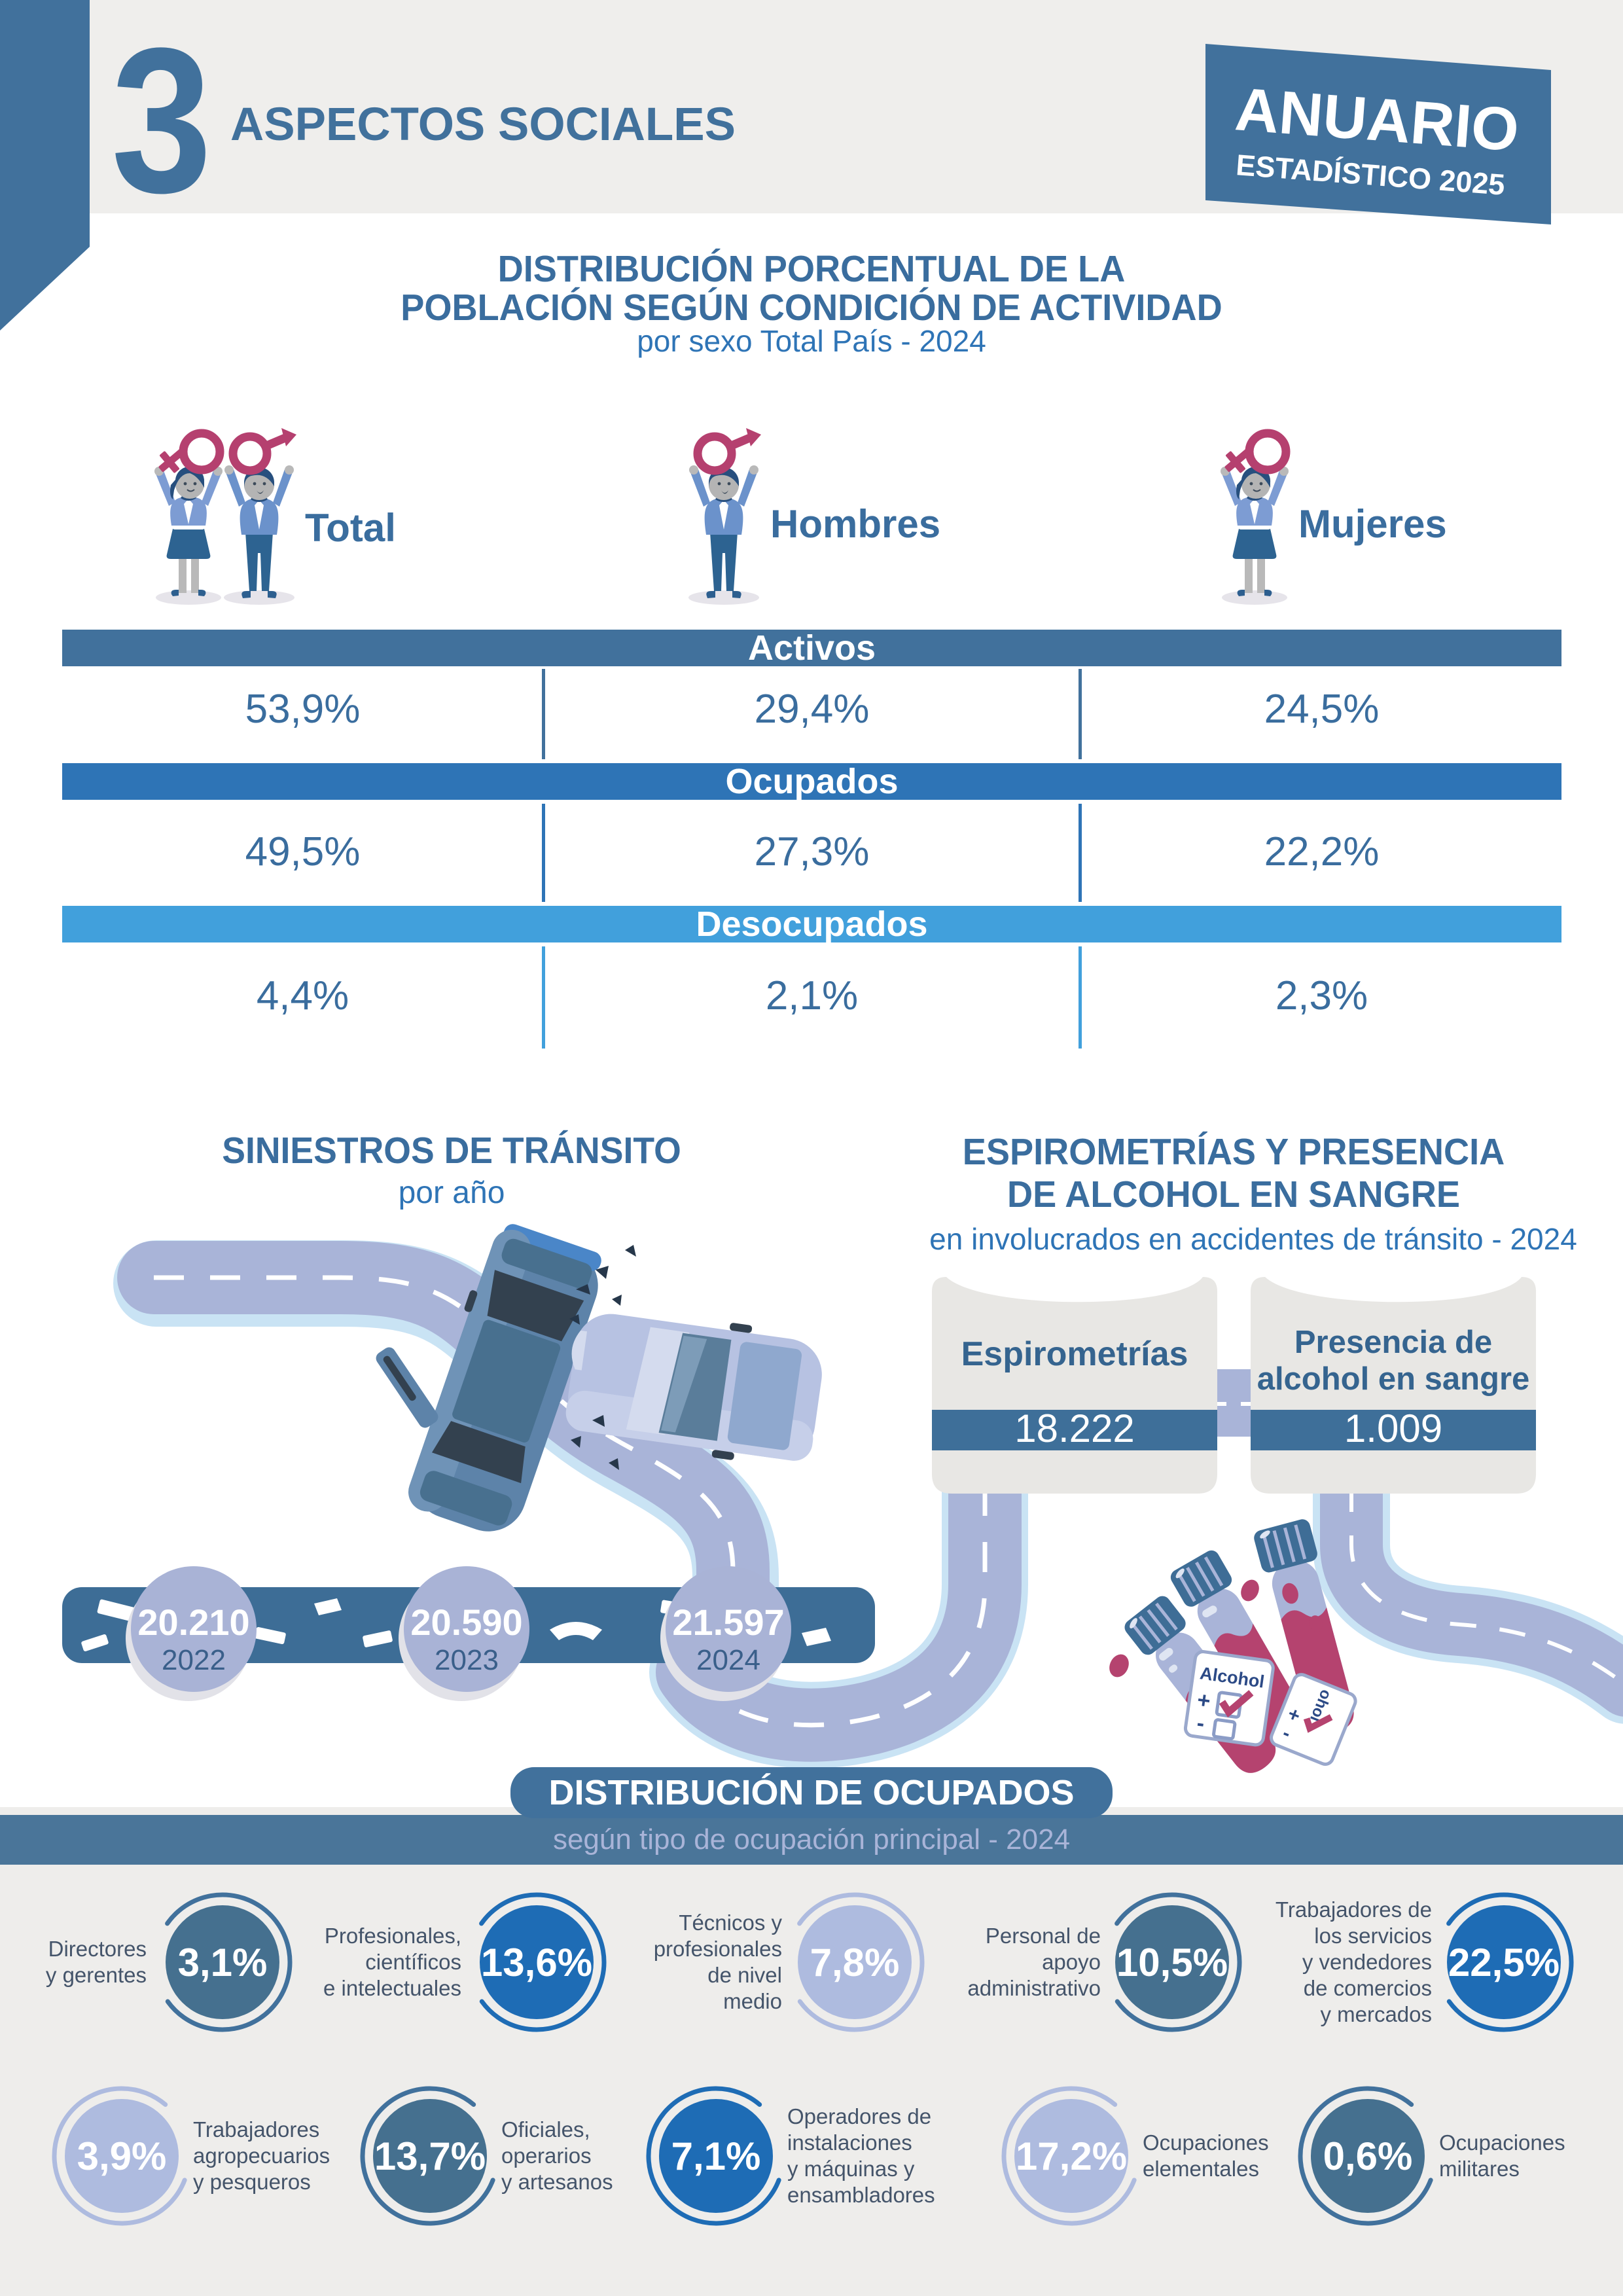  Describe the element at coordinates (122, 2156) in the screenshot. I see `svg-text: 3,9%` at that location.